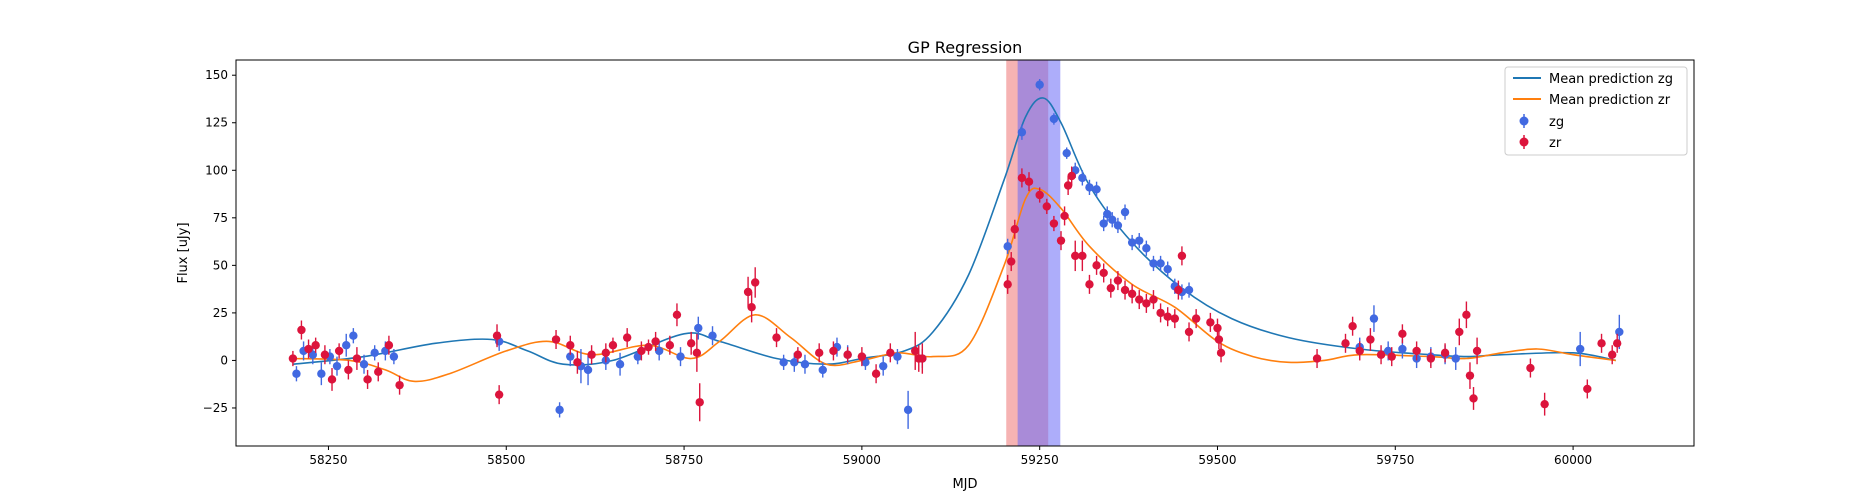 This screenshot has height=504, width=1875. I want to click on y-tick-label: 100, so click(216, 170).